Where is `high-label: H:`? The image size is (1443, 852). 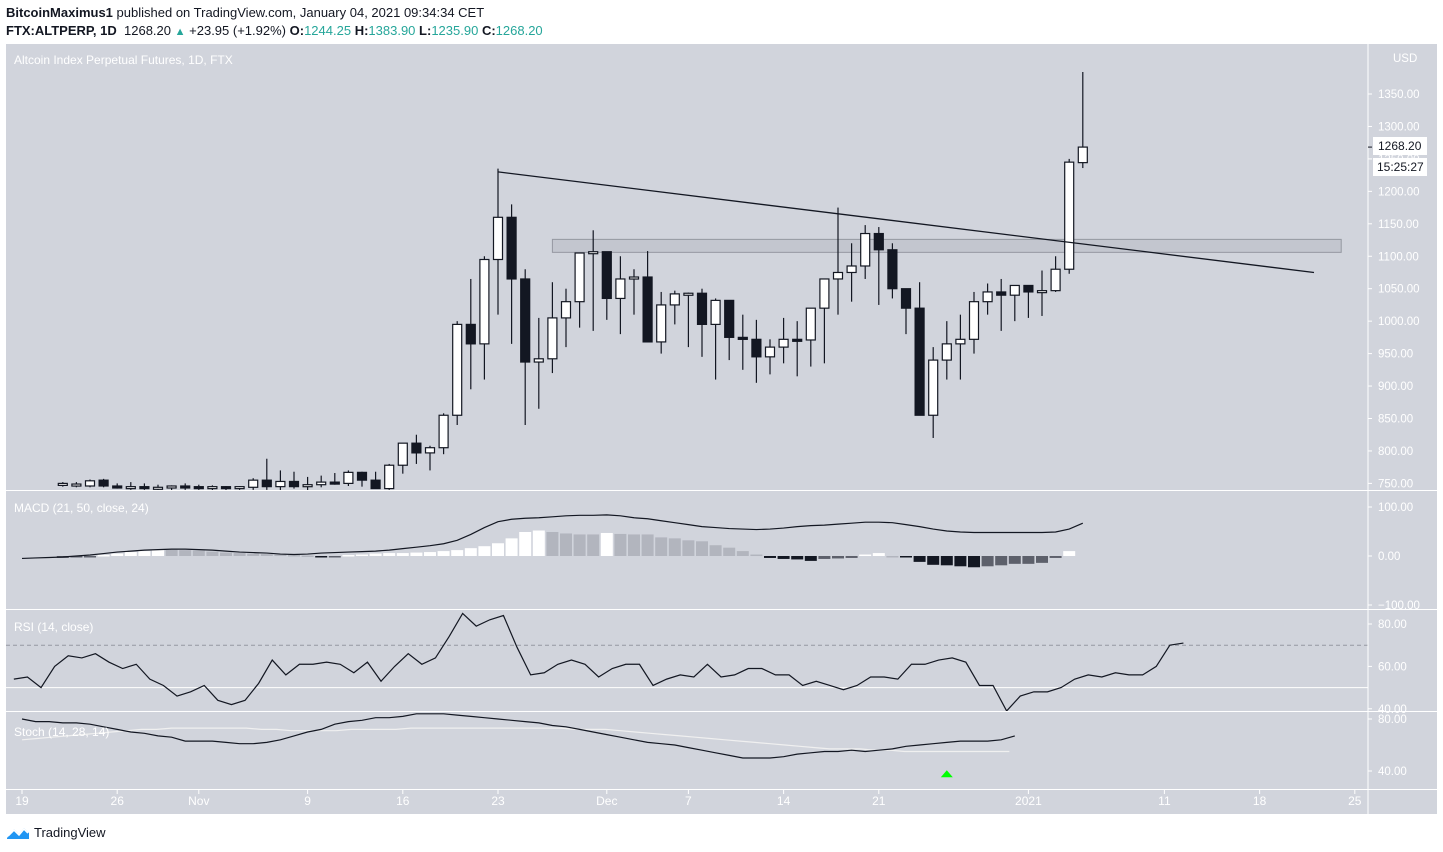
high-label: H: is located at coordinates (361, 30).